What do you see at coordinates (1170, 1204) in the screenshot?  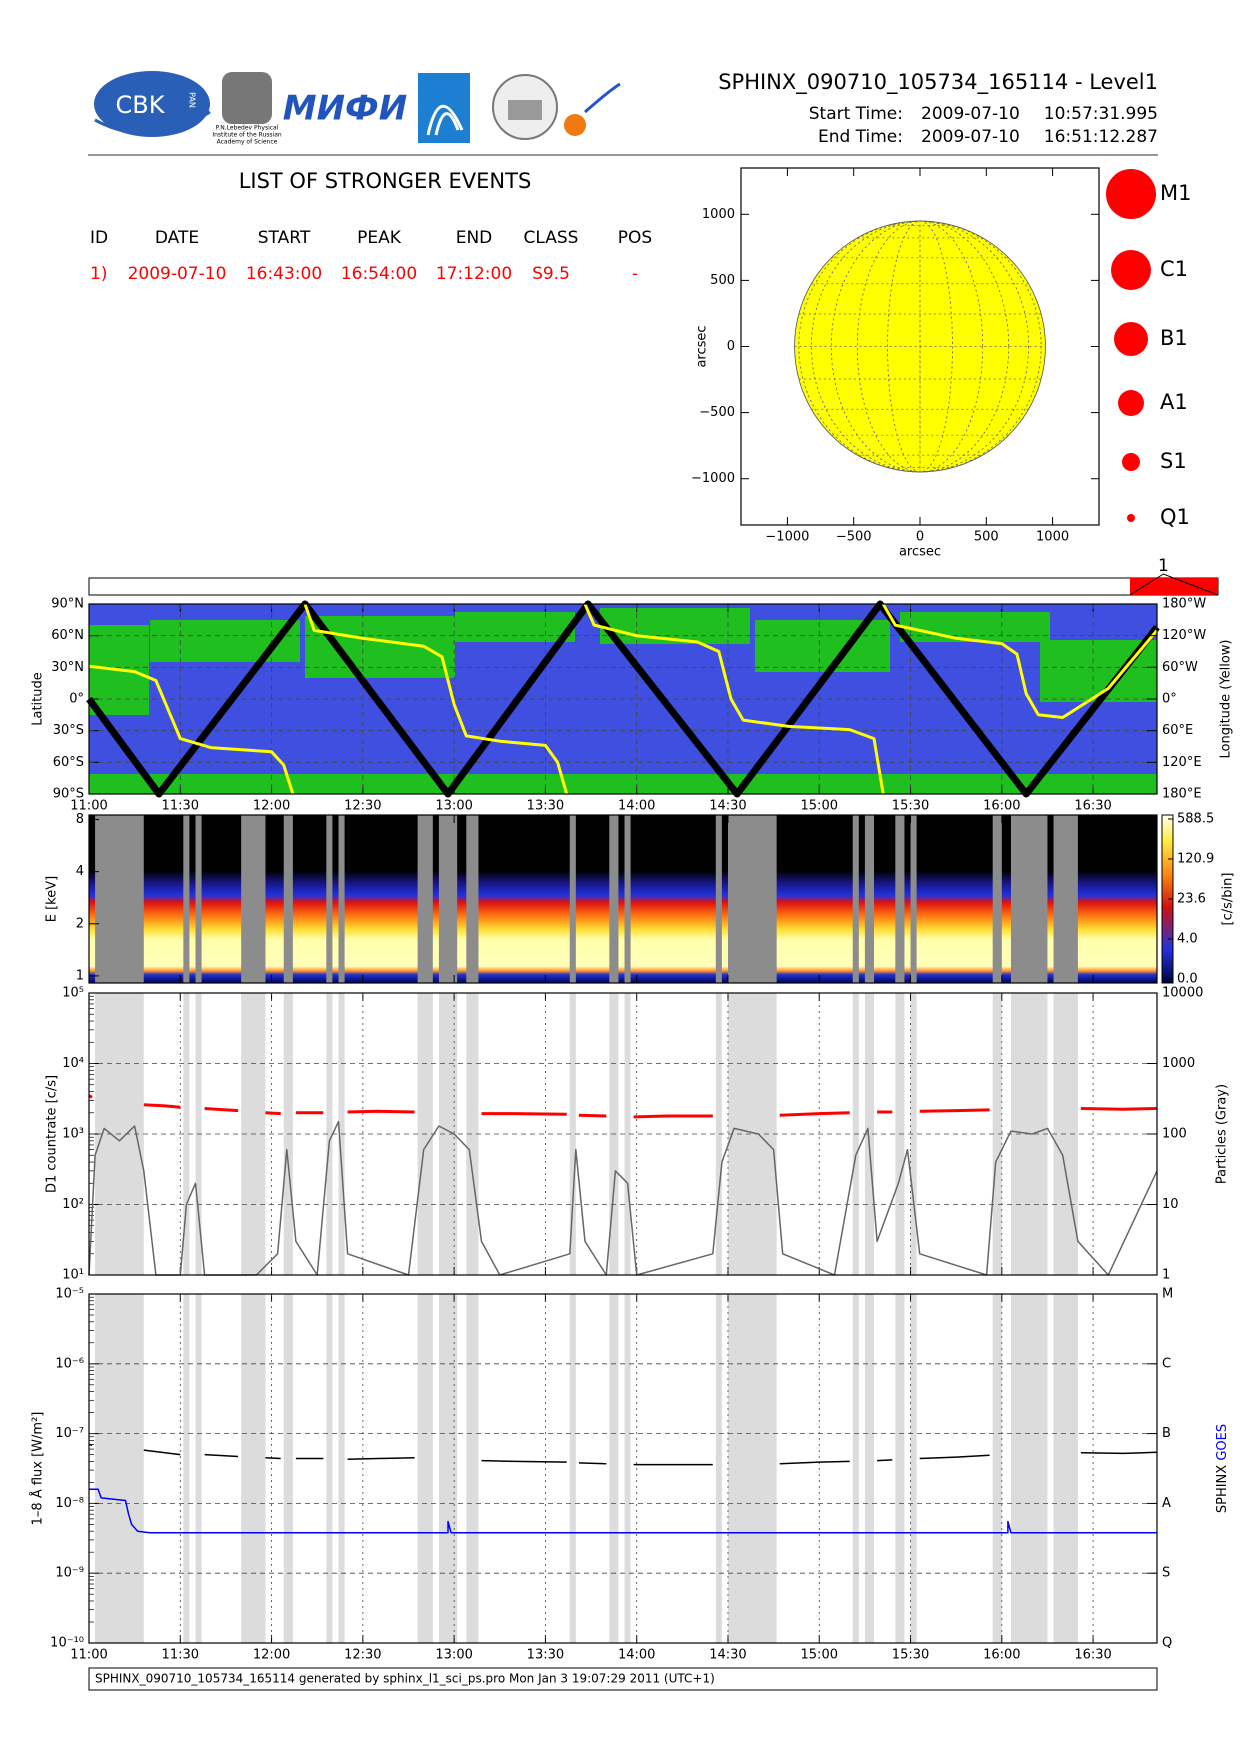 I see `y2-tick-label: 10` at bounding box center [1170, 1204].